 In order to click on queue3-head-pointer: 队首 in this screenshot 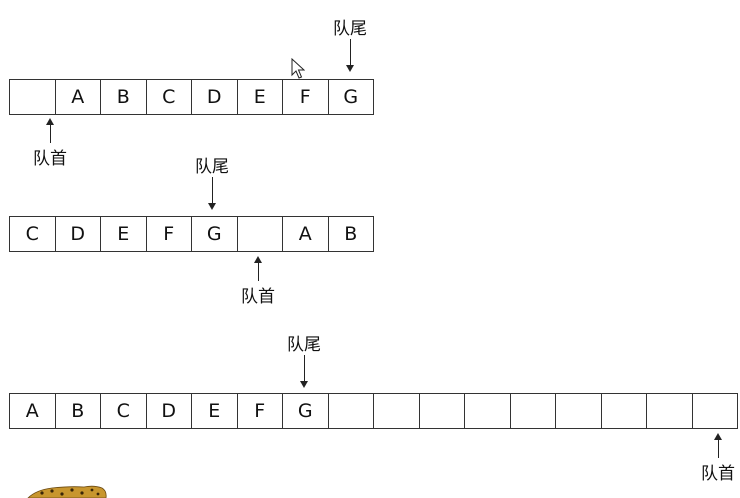, I will do `click(718, 458)`.